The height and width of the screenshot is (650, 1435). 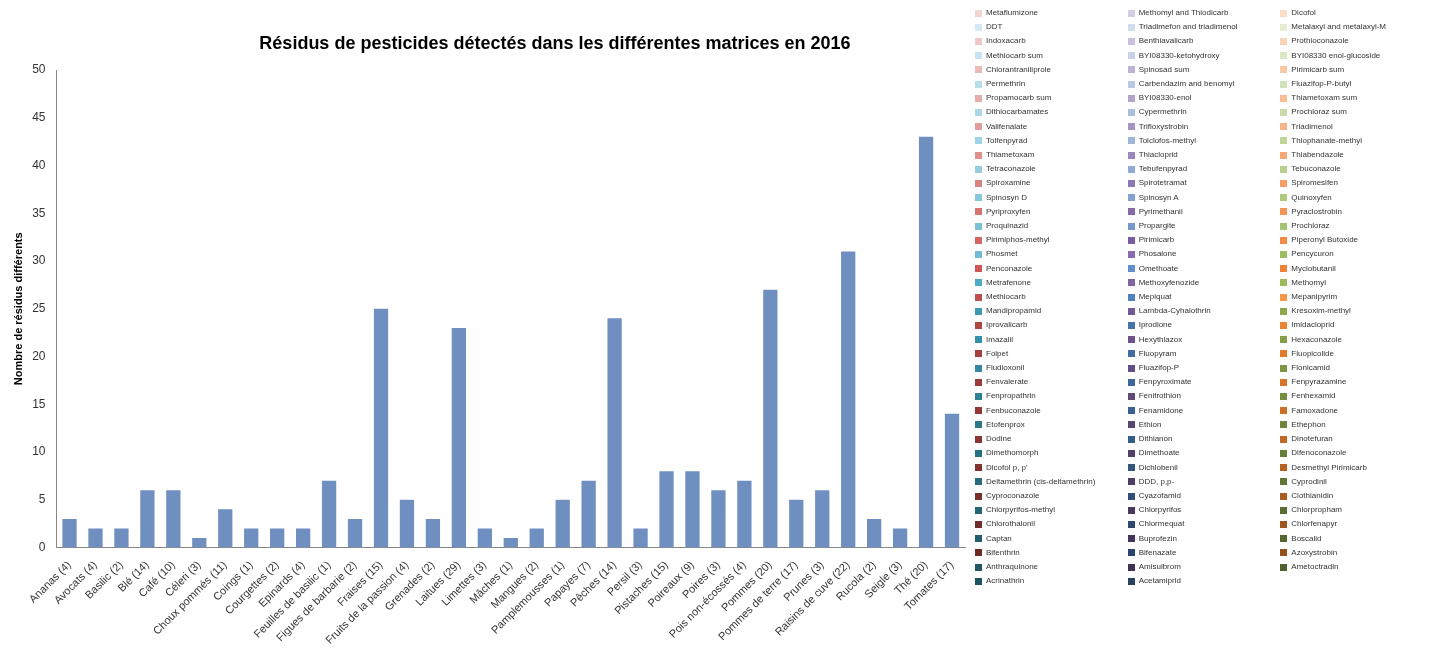 I want to click on legend-label: Amisulbrom, so click(x=1159, y=566).